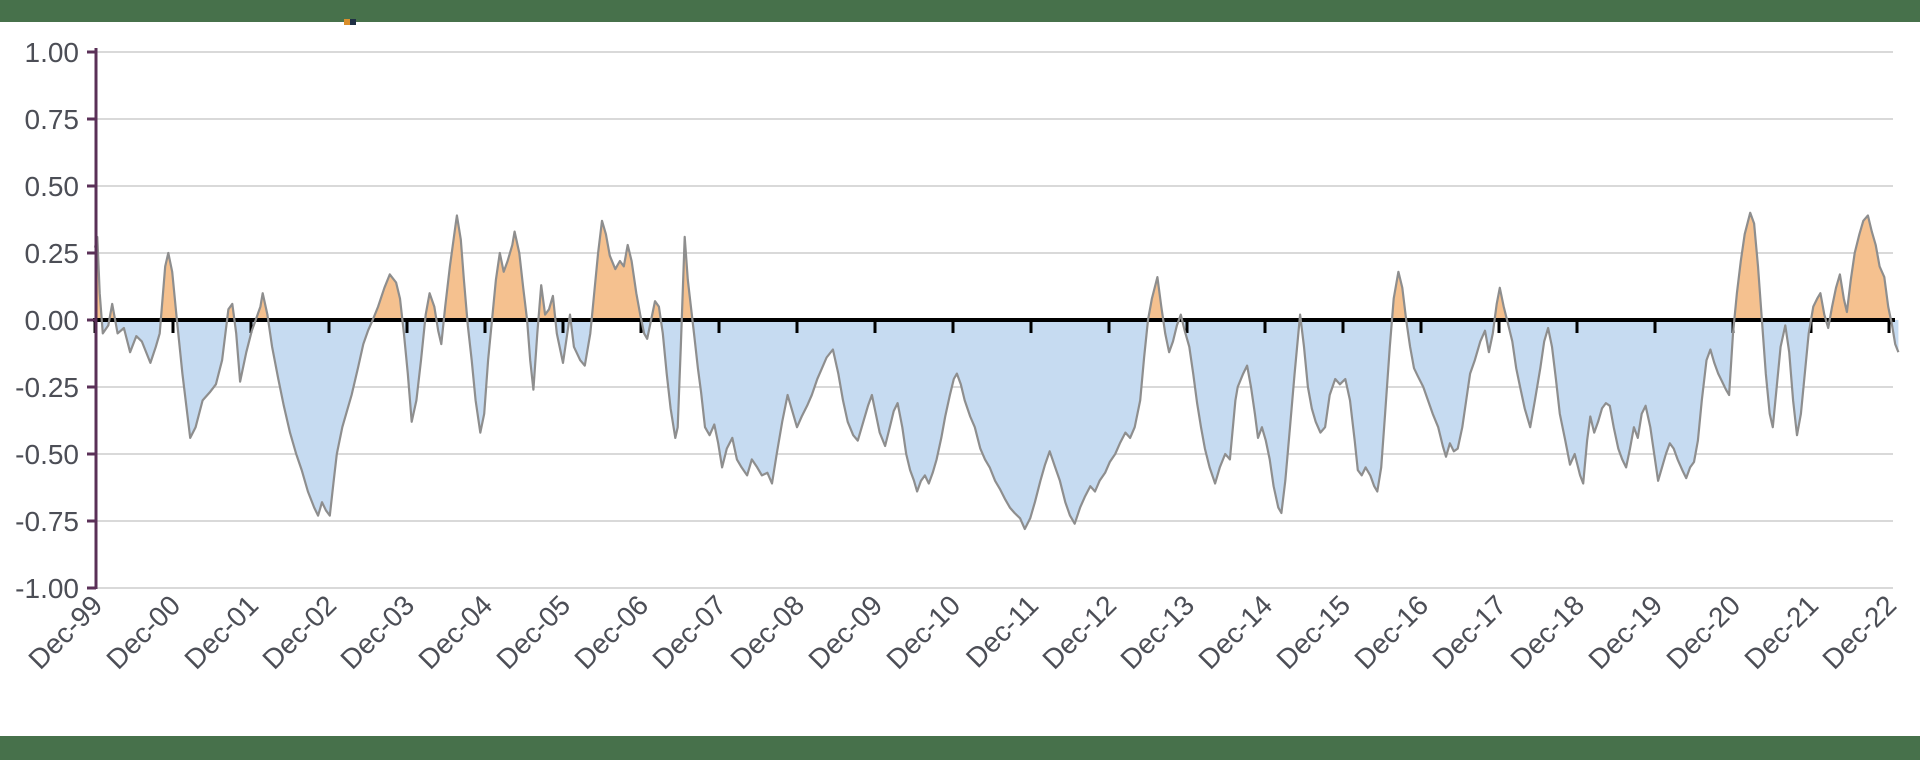 The width and height of the screenshot is (1920, 760). I want to click on x-tick-label: Dec-08, so click(767, 632).